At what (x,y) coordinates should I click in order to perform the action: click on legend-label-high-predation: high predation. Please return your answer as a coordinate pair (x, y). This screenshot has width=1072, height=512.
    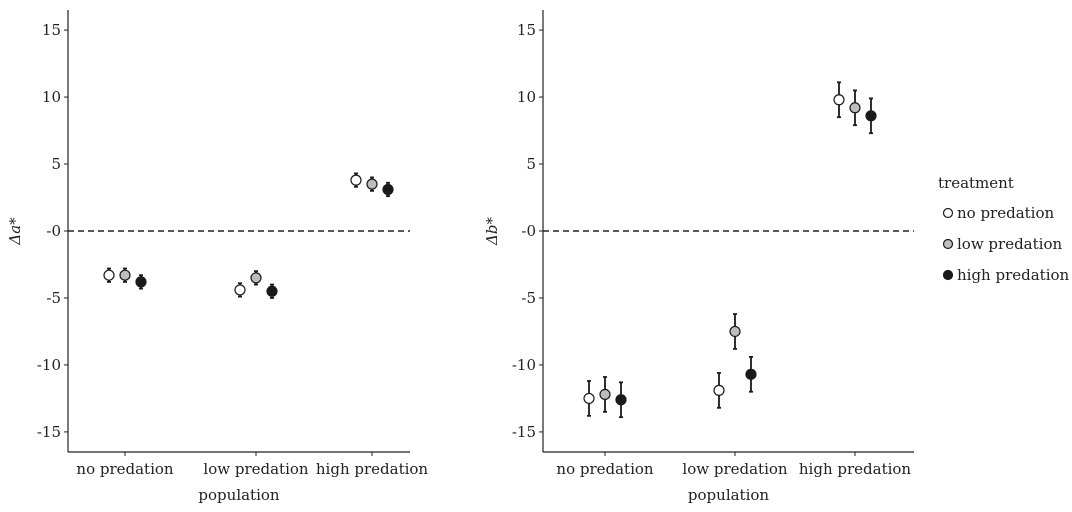
    Looking at the image, I should click on (1013, 275).